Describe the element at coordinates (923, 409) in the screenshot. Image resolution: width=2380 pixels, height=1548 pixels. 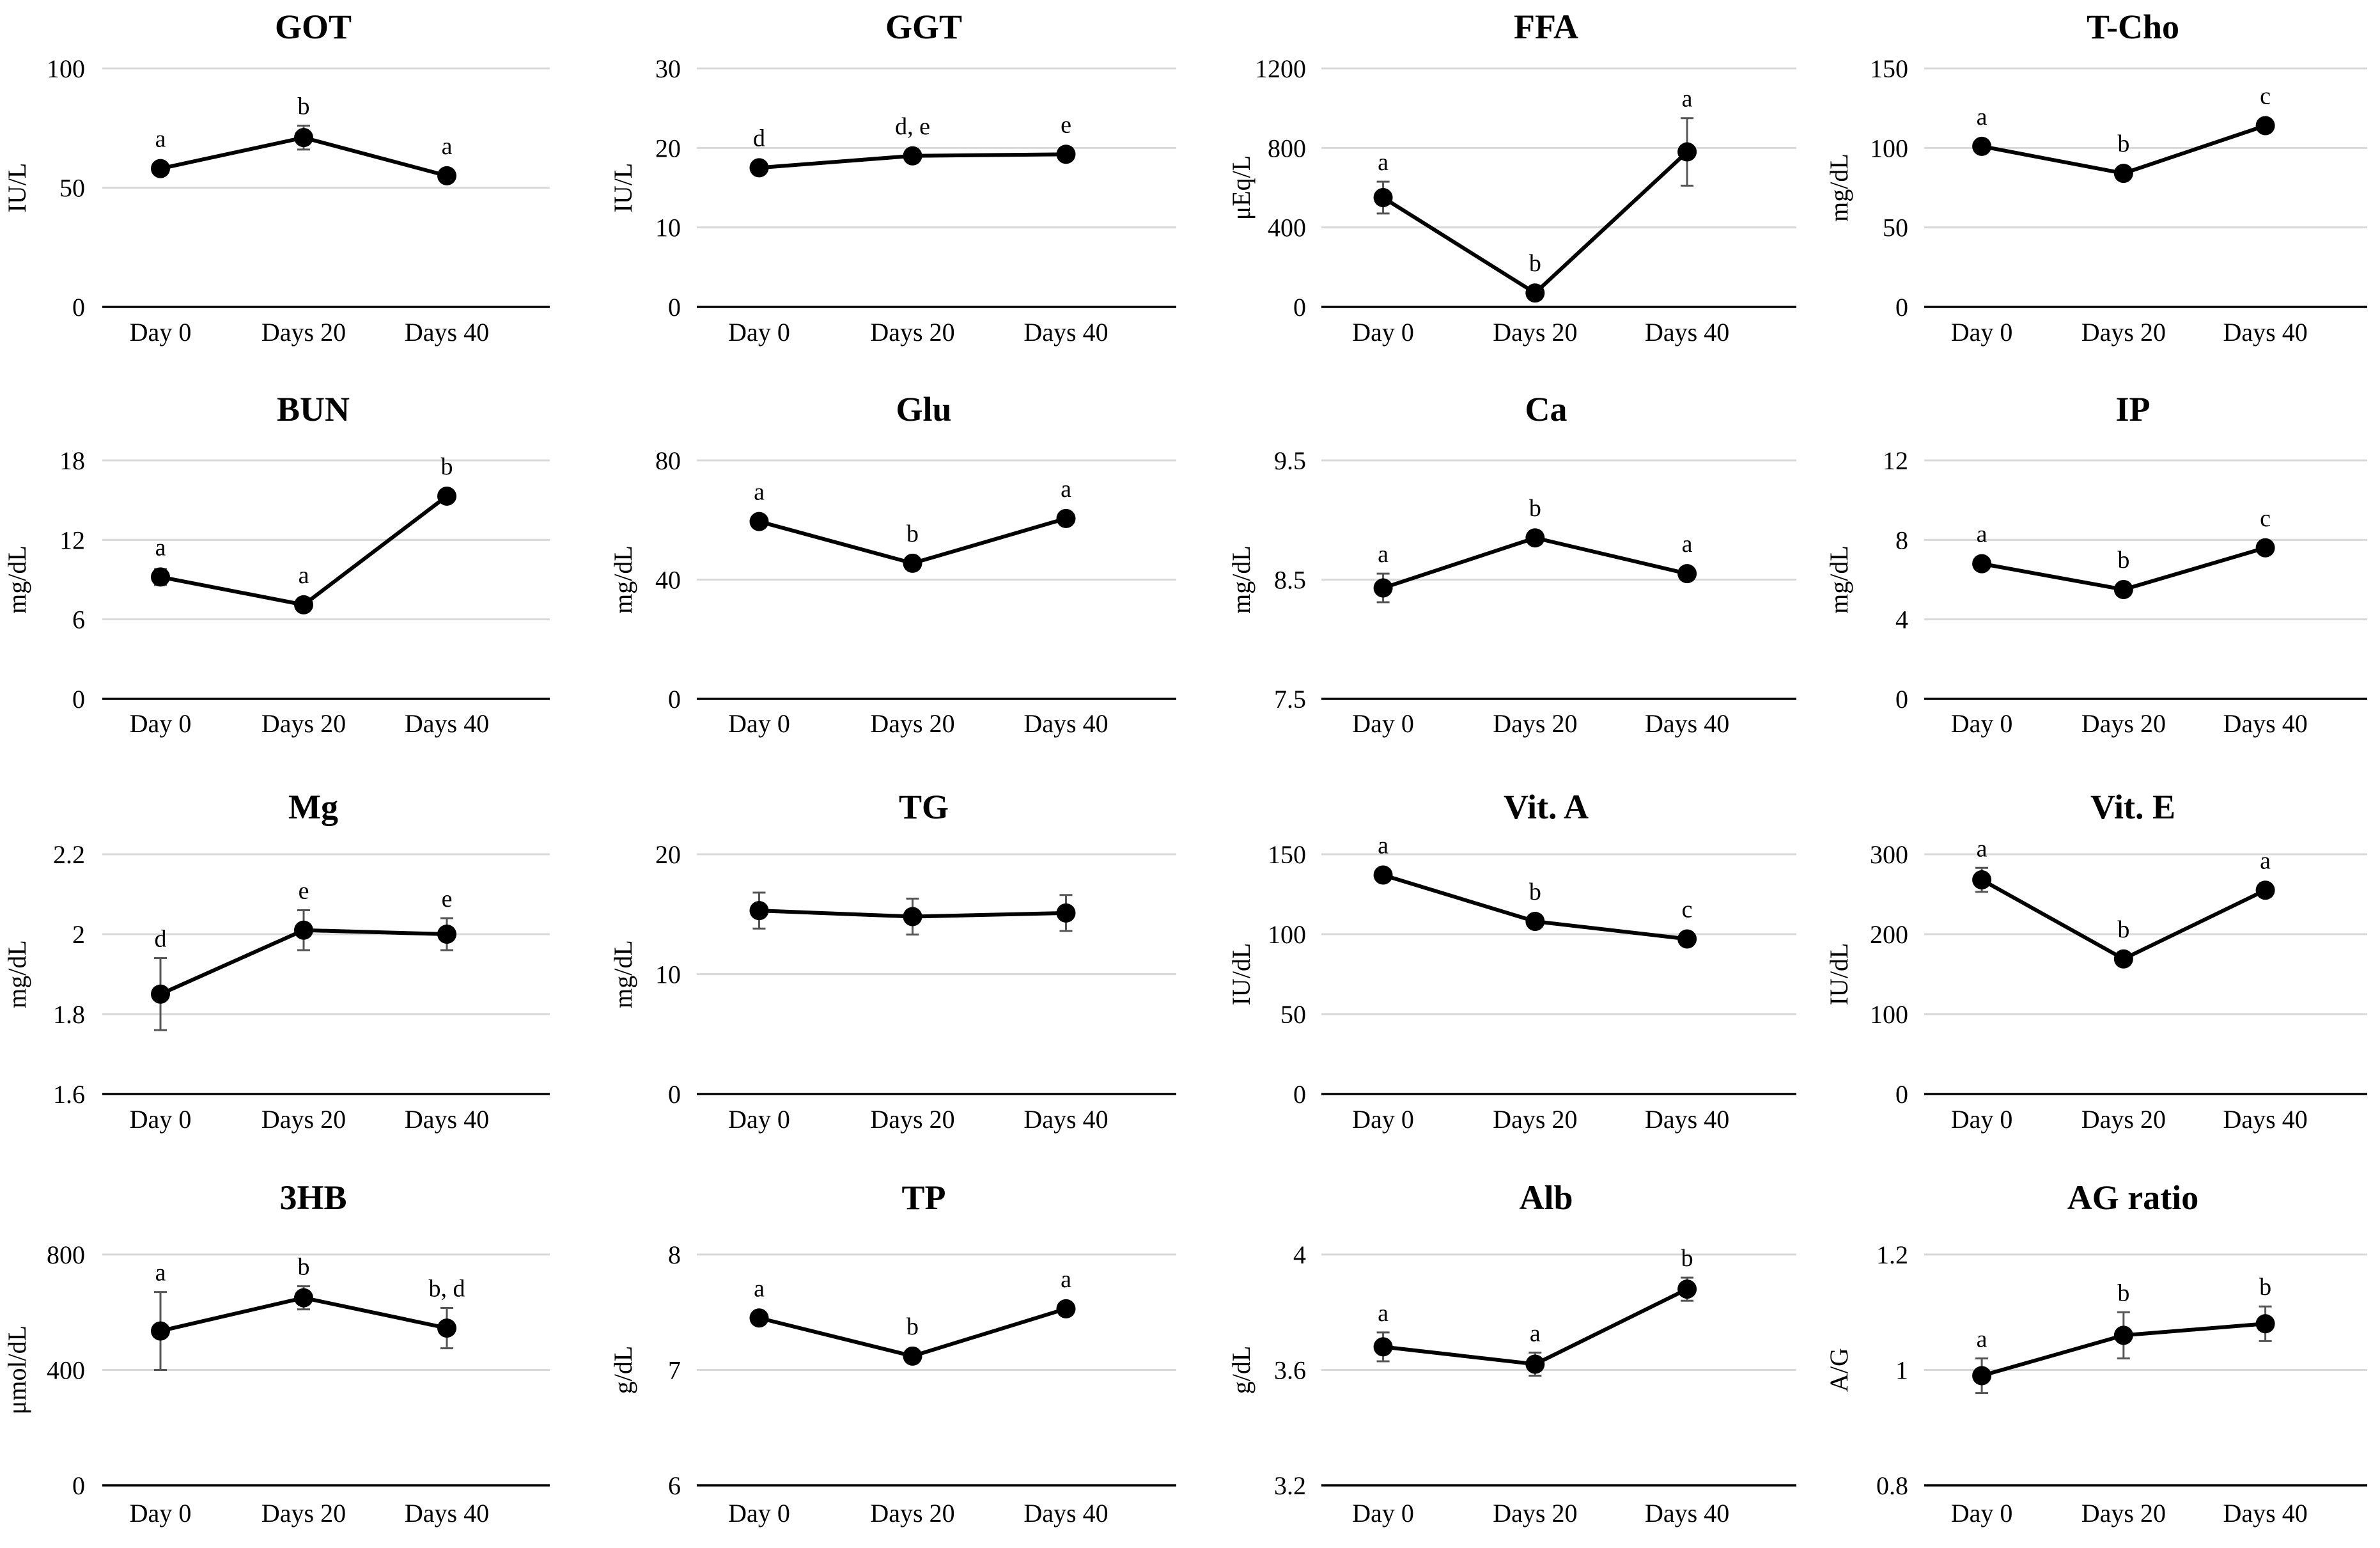
I see `chart-title: Glu` at that location.